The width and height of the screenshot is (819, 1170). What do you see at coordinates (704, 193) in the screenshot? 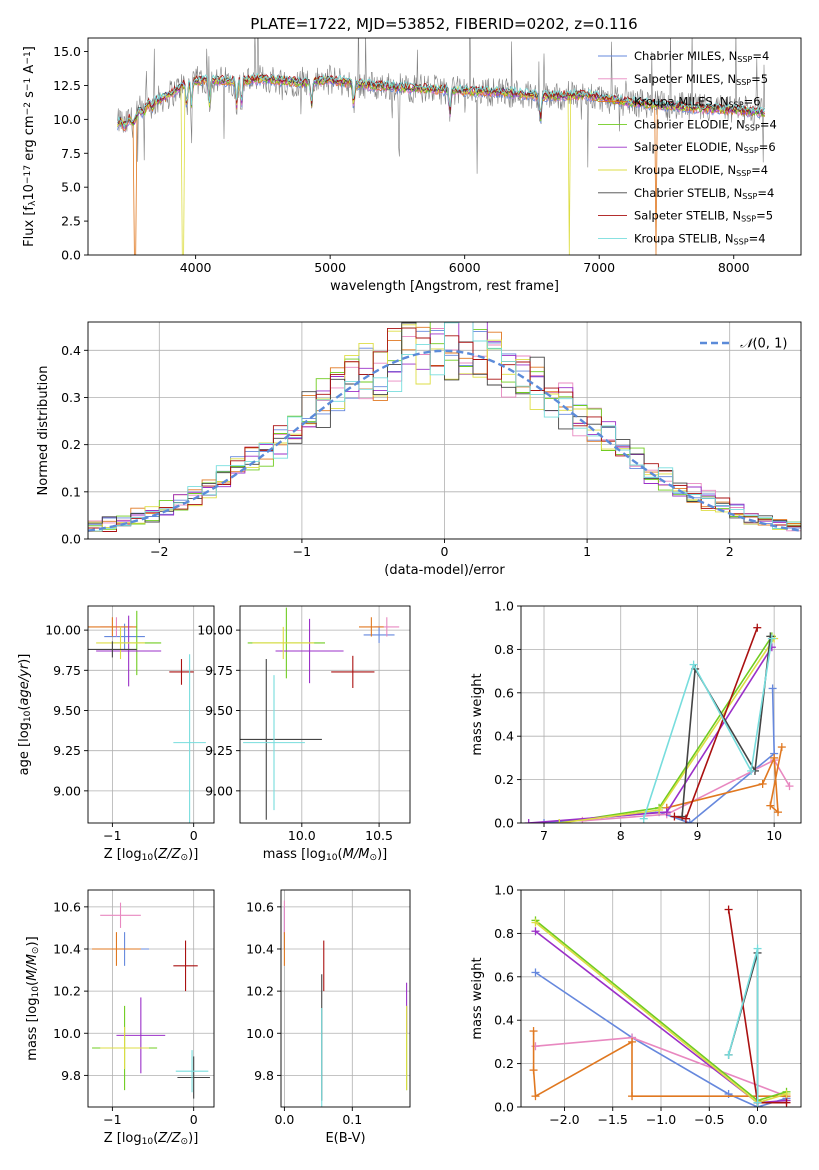
I see `legend-entry: Chabrier STELIB, NSSP=4` at bounding box center [704, 193].